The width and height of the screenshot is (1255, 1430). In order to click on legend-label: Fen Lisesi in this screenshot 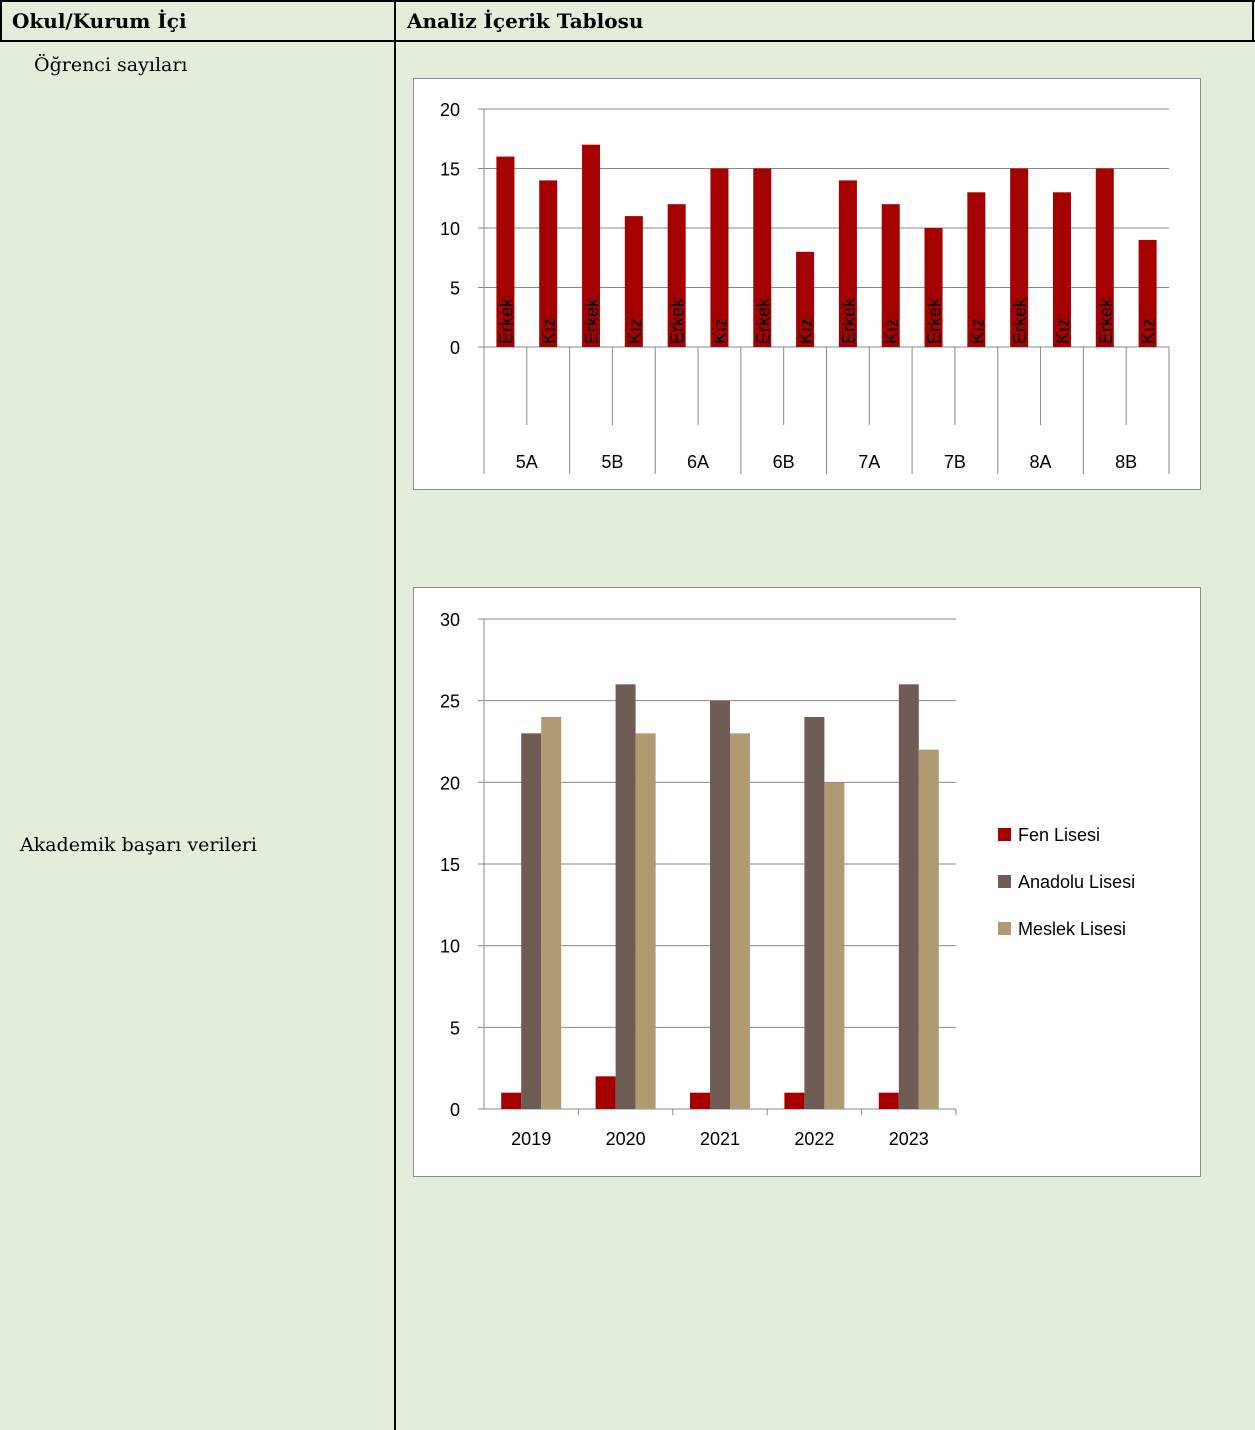, I will do `click(1059, 835)`.